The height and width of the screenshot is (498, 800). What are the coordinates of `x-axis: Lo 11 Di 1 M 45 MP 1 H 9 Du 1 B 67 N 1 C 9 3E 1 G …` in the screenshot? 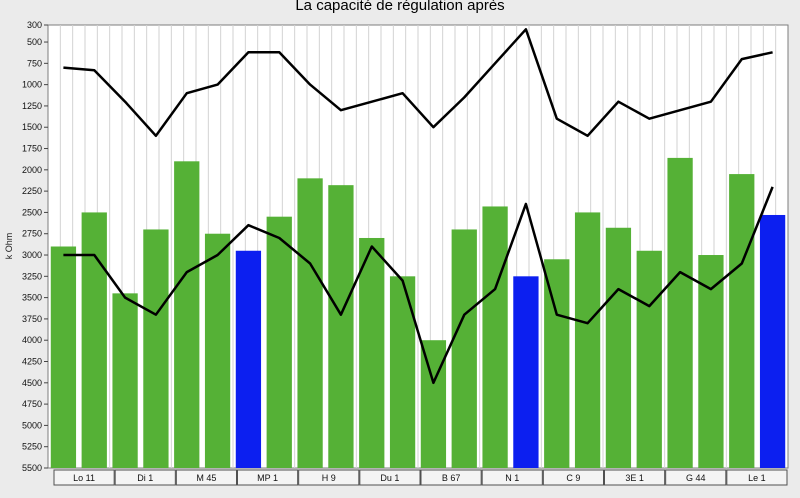 It's located at (420, 477).